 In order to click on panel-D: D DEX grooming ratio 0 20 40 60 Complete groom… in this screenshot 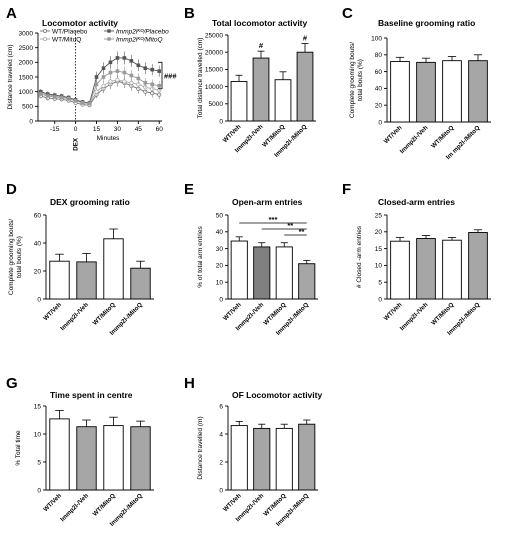, I will do `click(80, 259)`.